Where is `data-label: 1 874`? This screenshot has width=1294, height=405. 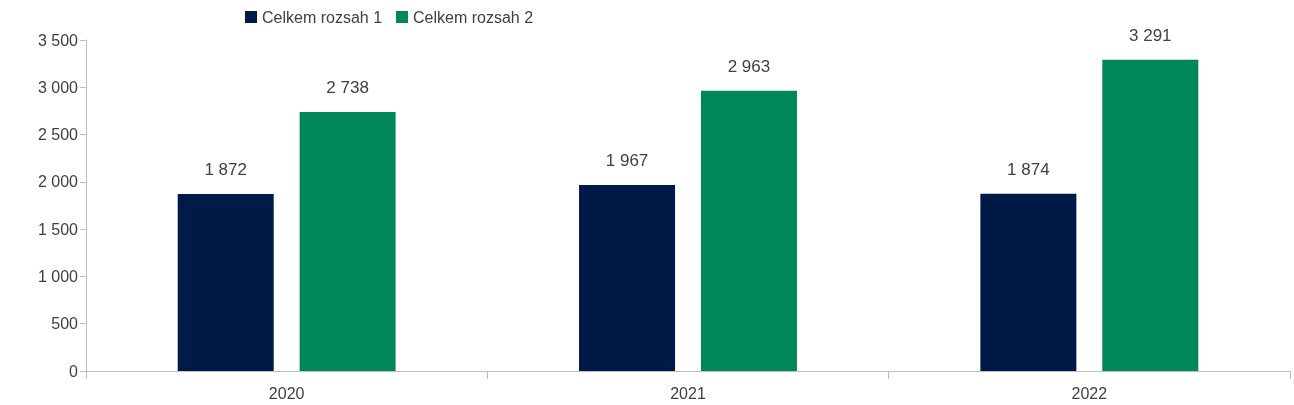
data-label: 1 874 is located at coordinates (1028, 169).